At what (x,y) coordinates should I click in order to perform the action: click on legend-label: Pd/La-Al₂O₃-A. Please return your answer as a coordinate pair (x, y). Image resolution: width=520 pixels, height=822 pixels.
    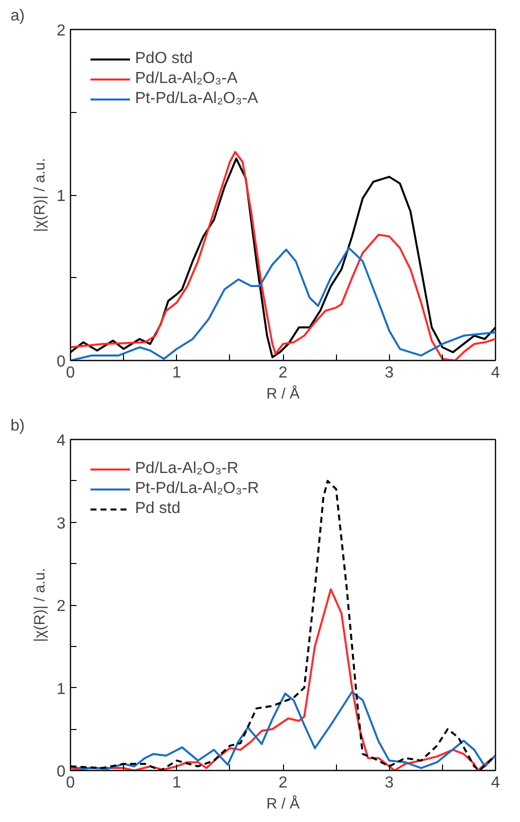
    Looking at the image, I should click on (186, 79).